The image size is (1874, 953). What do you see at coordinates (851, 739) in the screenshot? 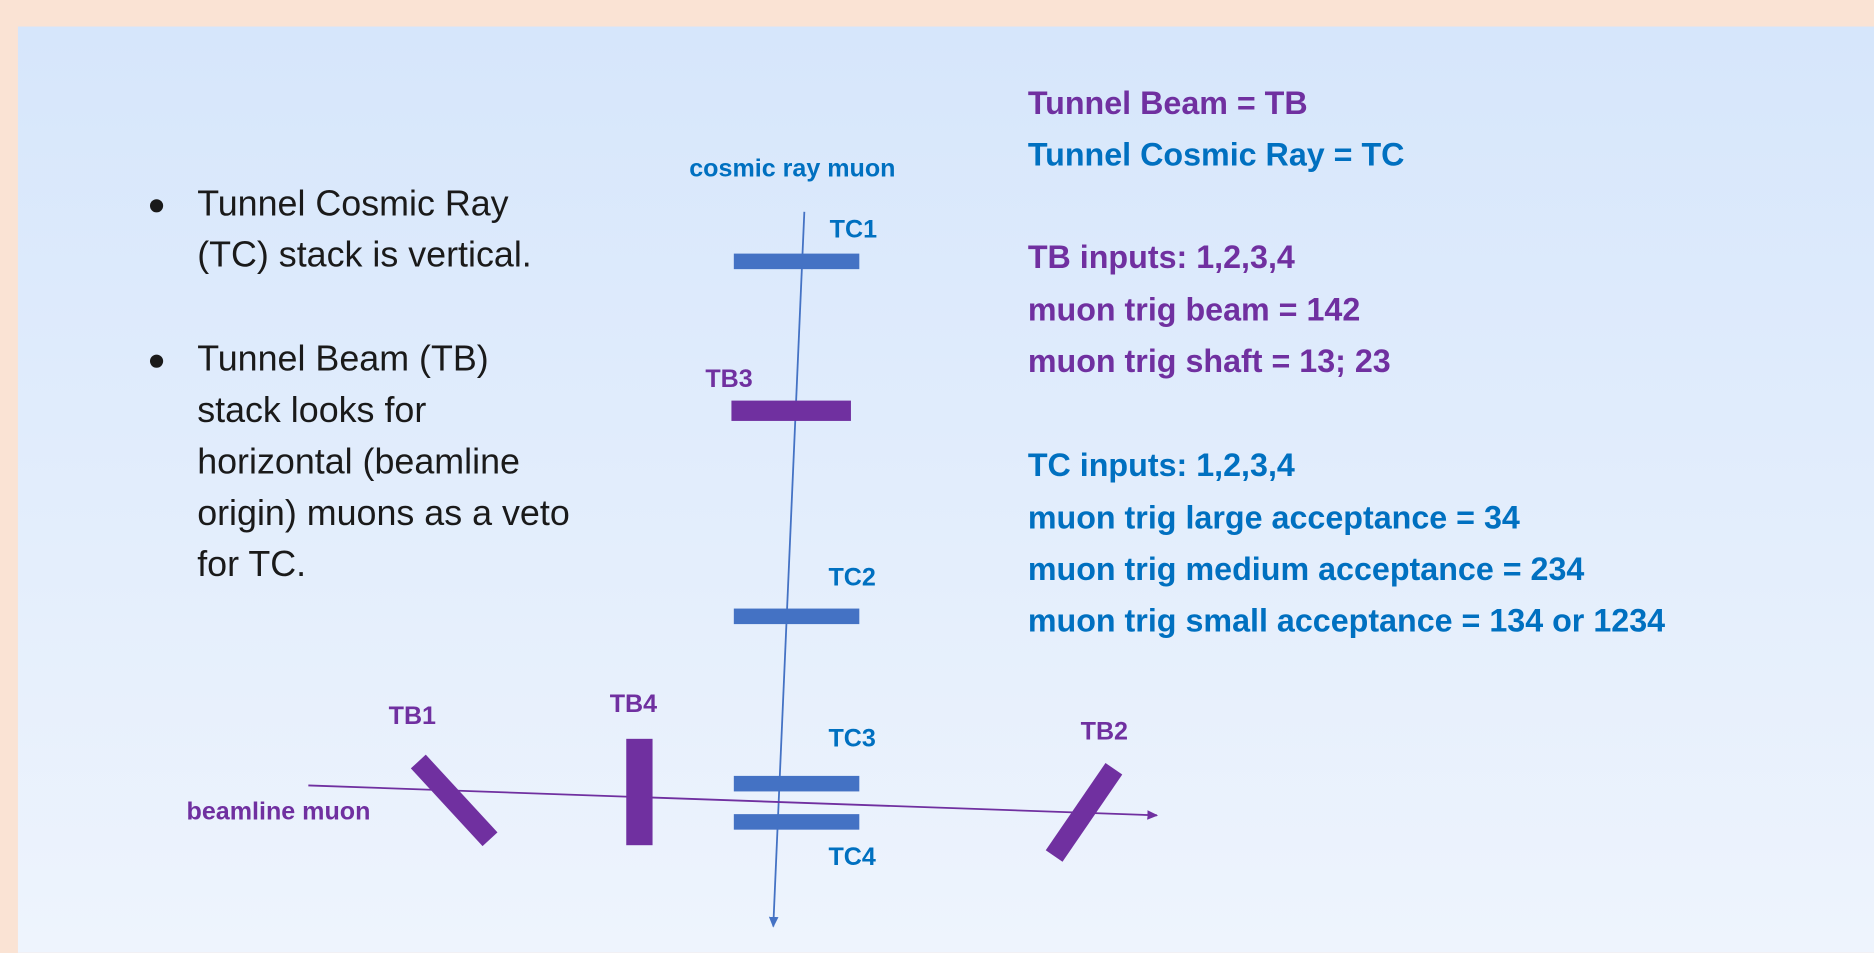
I see `tc3-label: TC3` at bounding box center [851, 739].